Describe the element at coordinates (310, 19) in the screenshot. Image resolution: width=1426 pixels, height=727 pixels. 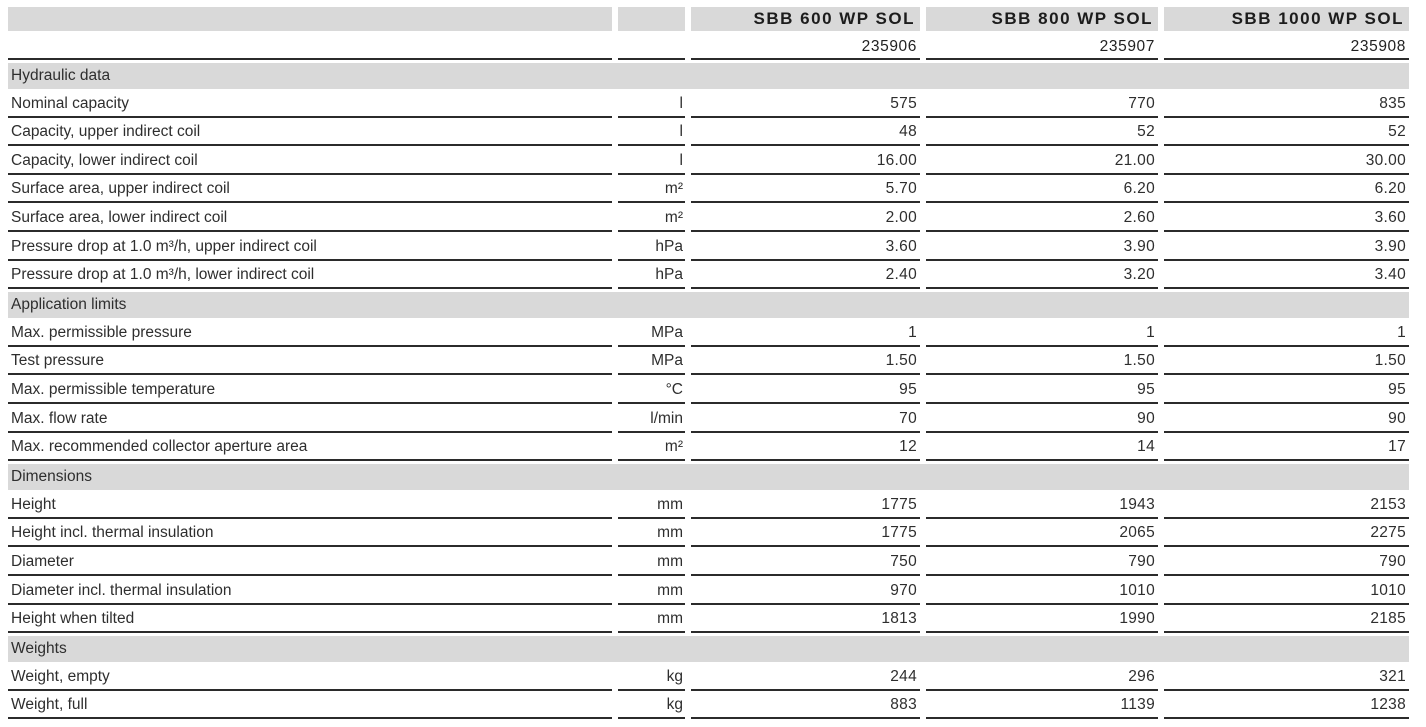
I see `label-column-header` at that location.